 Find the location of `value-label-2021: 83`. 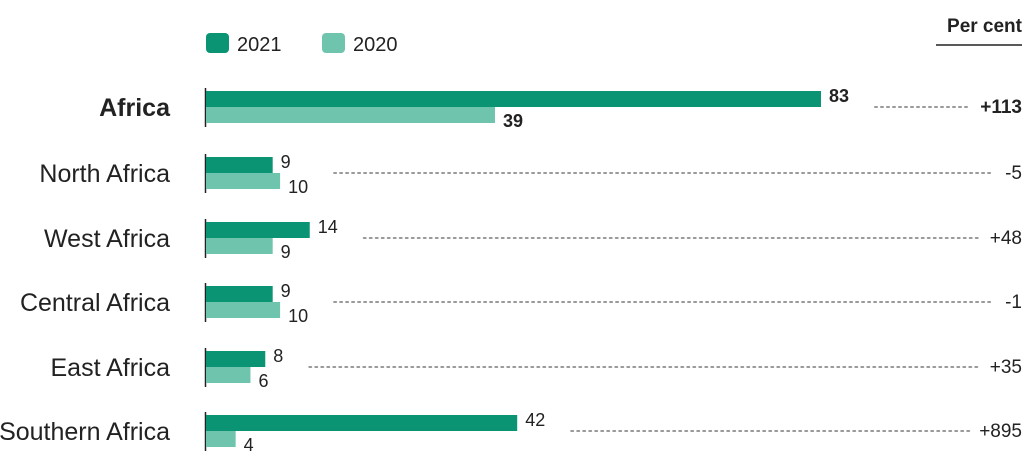

value-label-2021: 83 is located at coordinates (839, 96).